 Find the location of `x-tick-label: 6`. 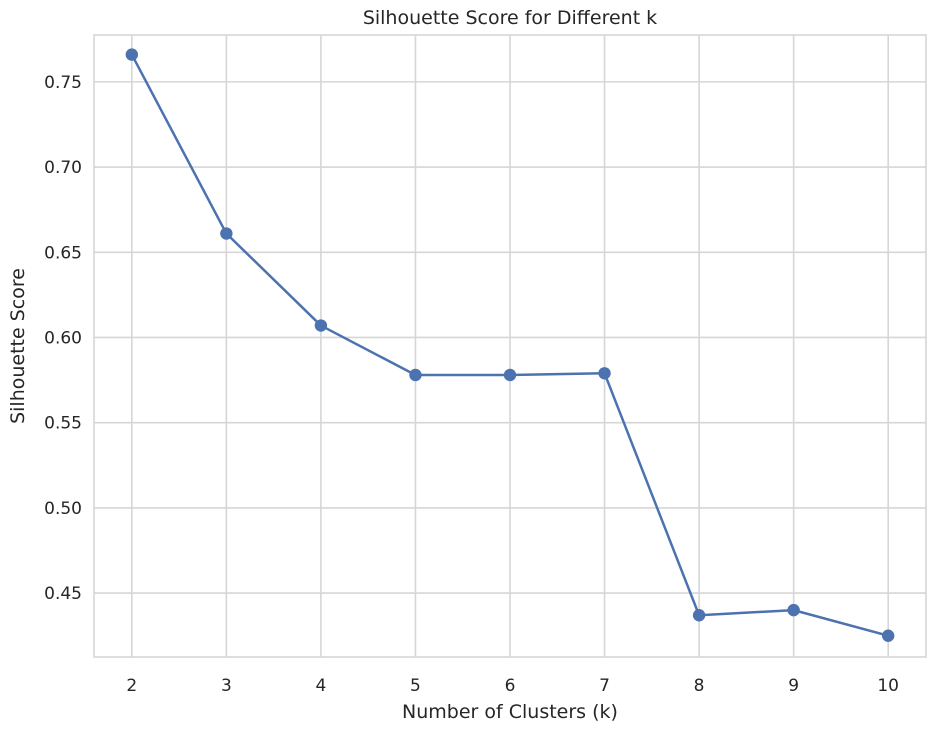

x-tick-label: 6 is located at coordinates (510, 686).